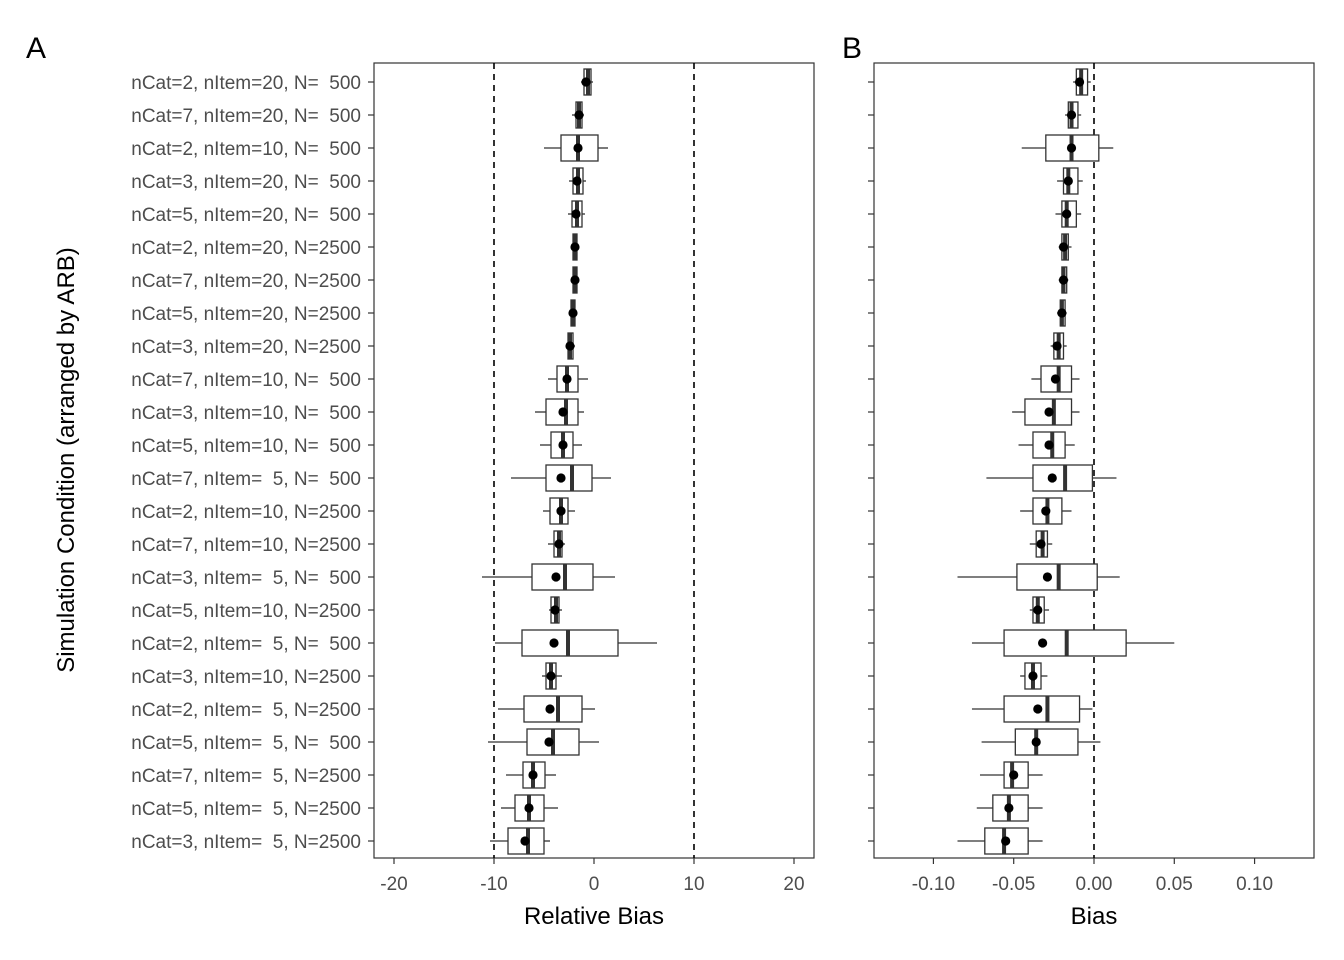  Describe the element at coordinates (1174, 884) in the screenshot. I see `x-tick-label: 0.05` at that location.